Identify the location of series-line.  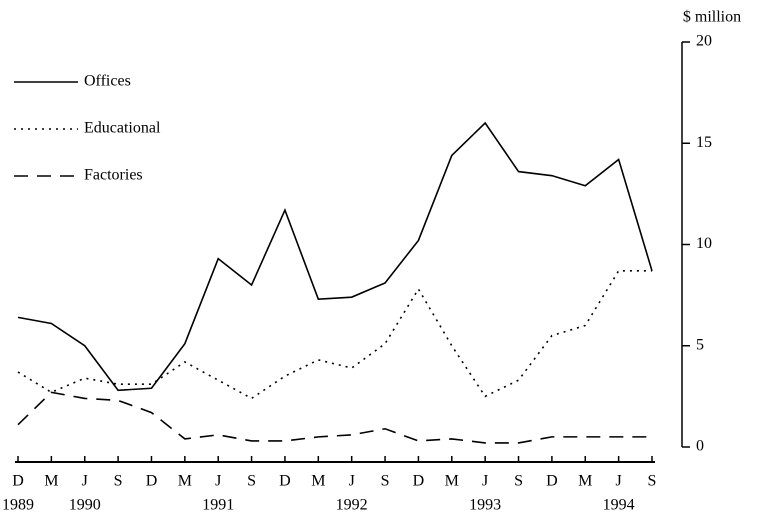
(334, 417).